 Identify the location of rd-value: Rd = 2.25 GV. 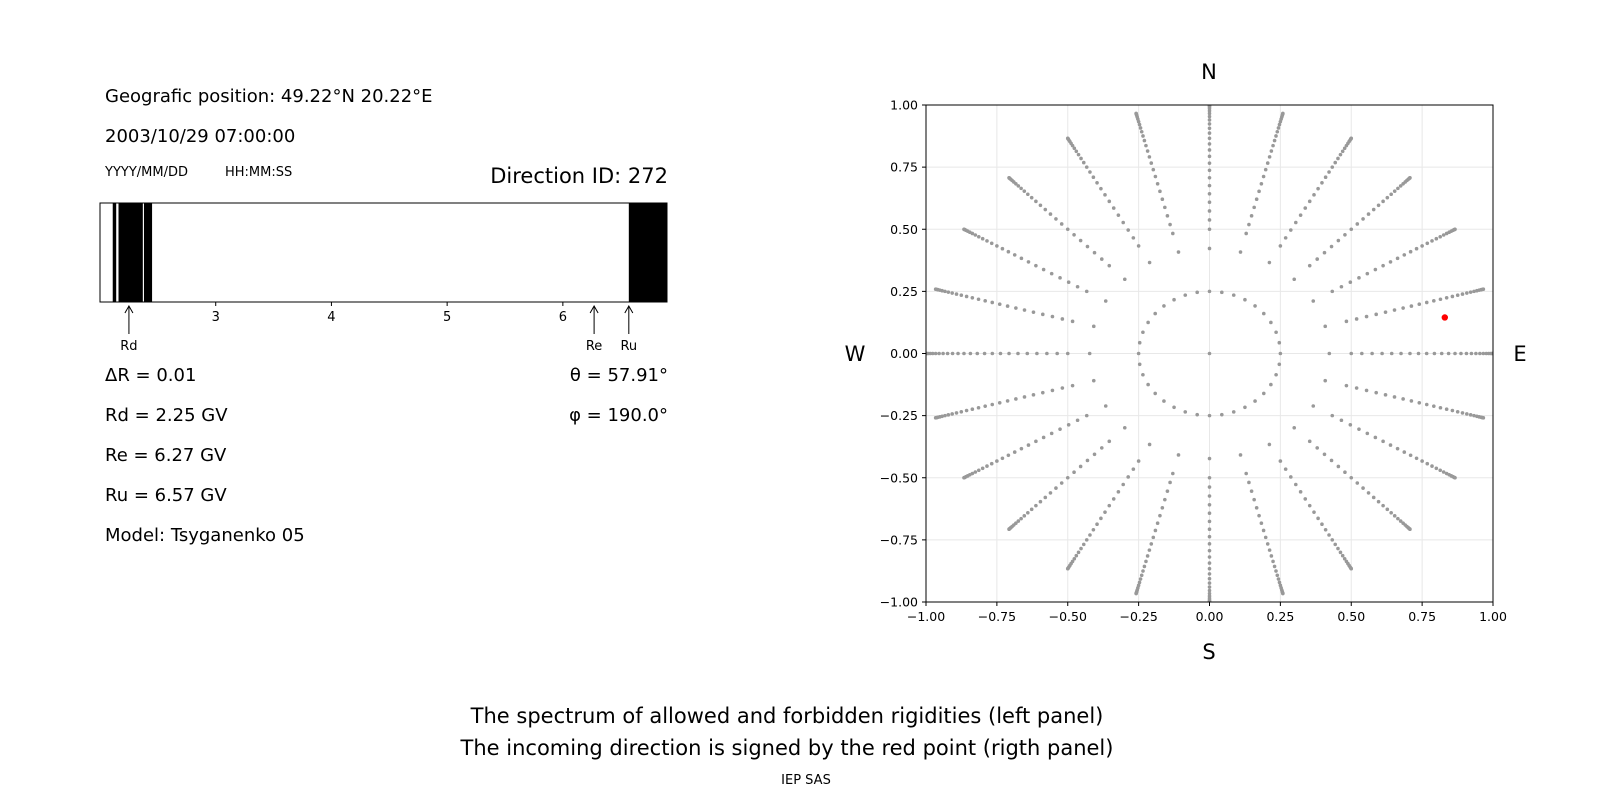
(166, 415).